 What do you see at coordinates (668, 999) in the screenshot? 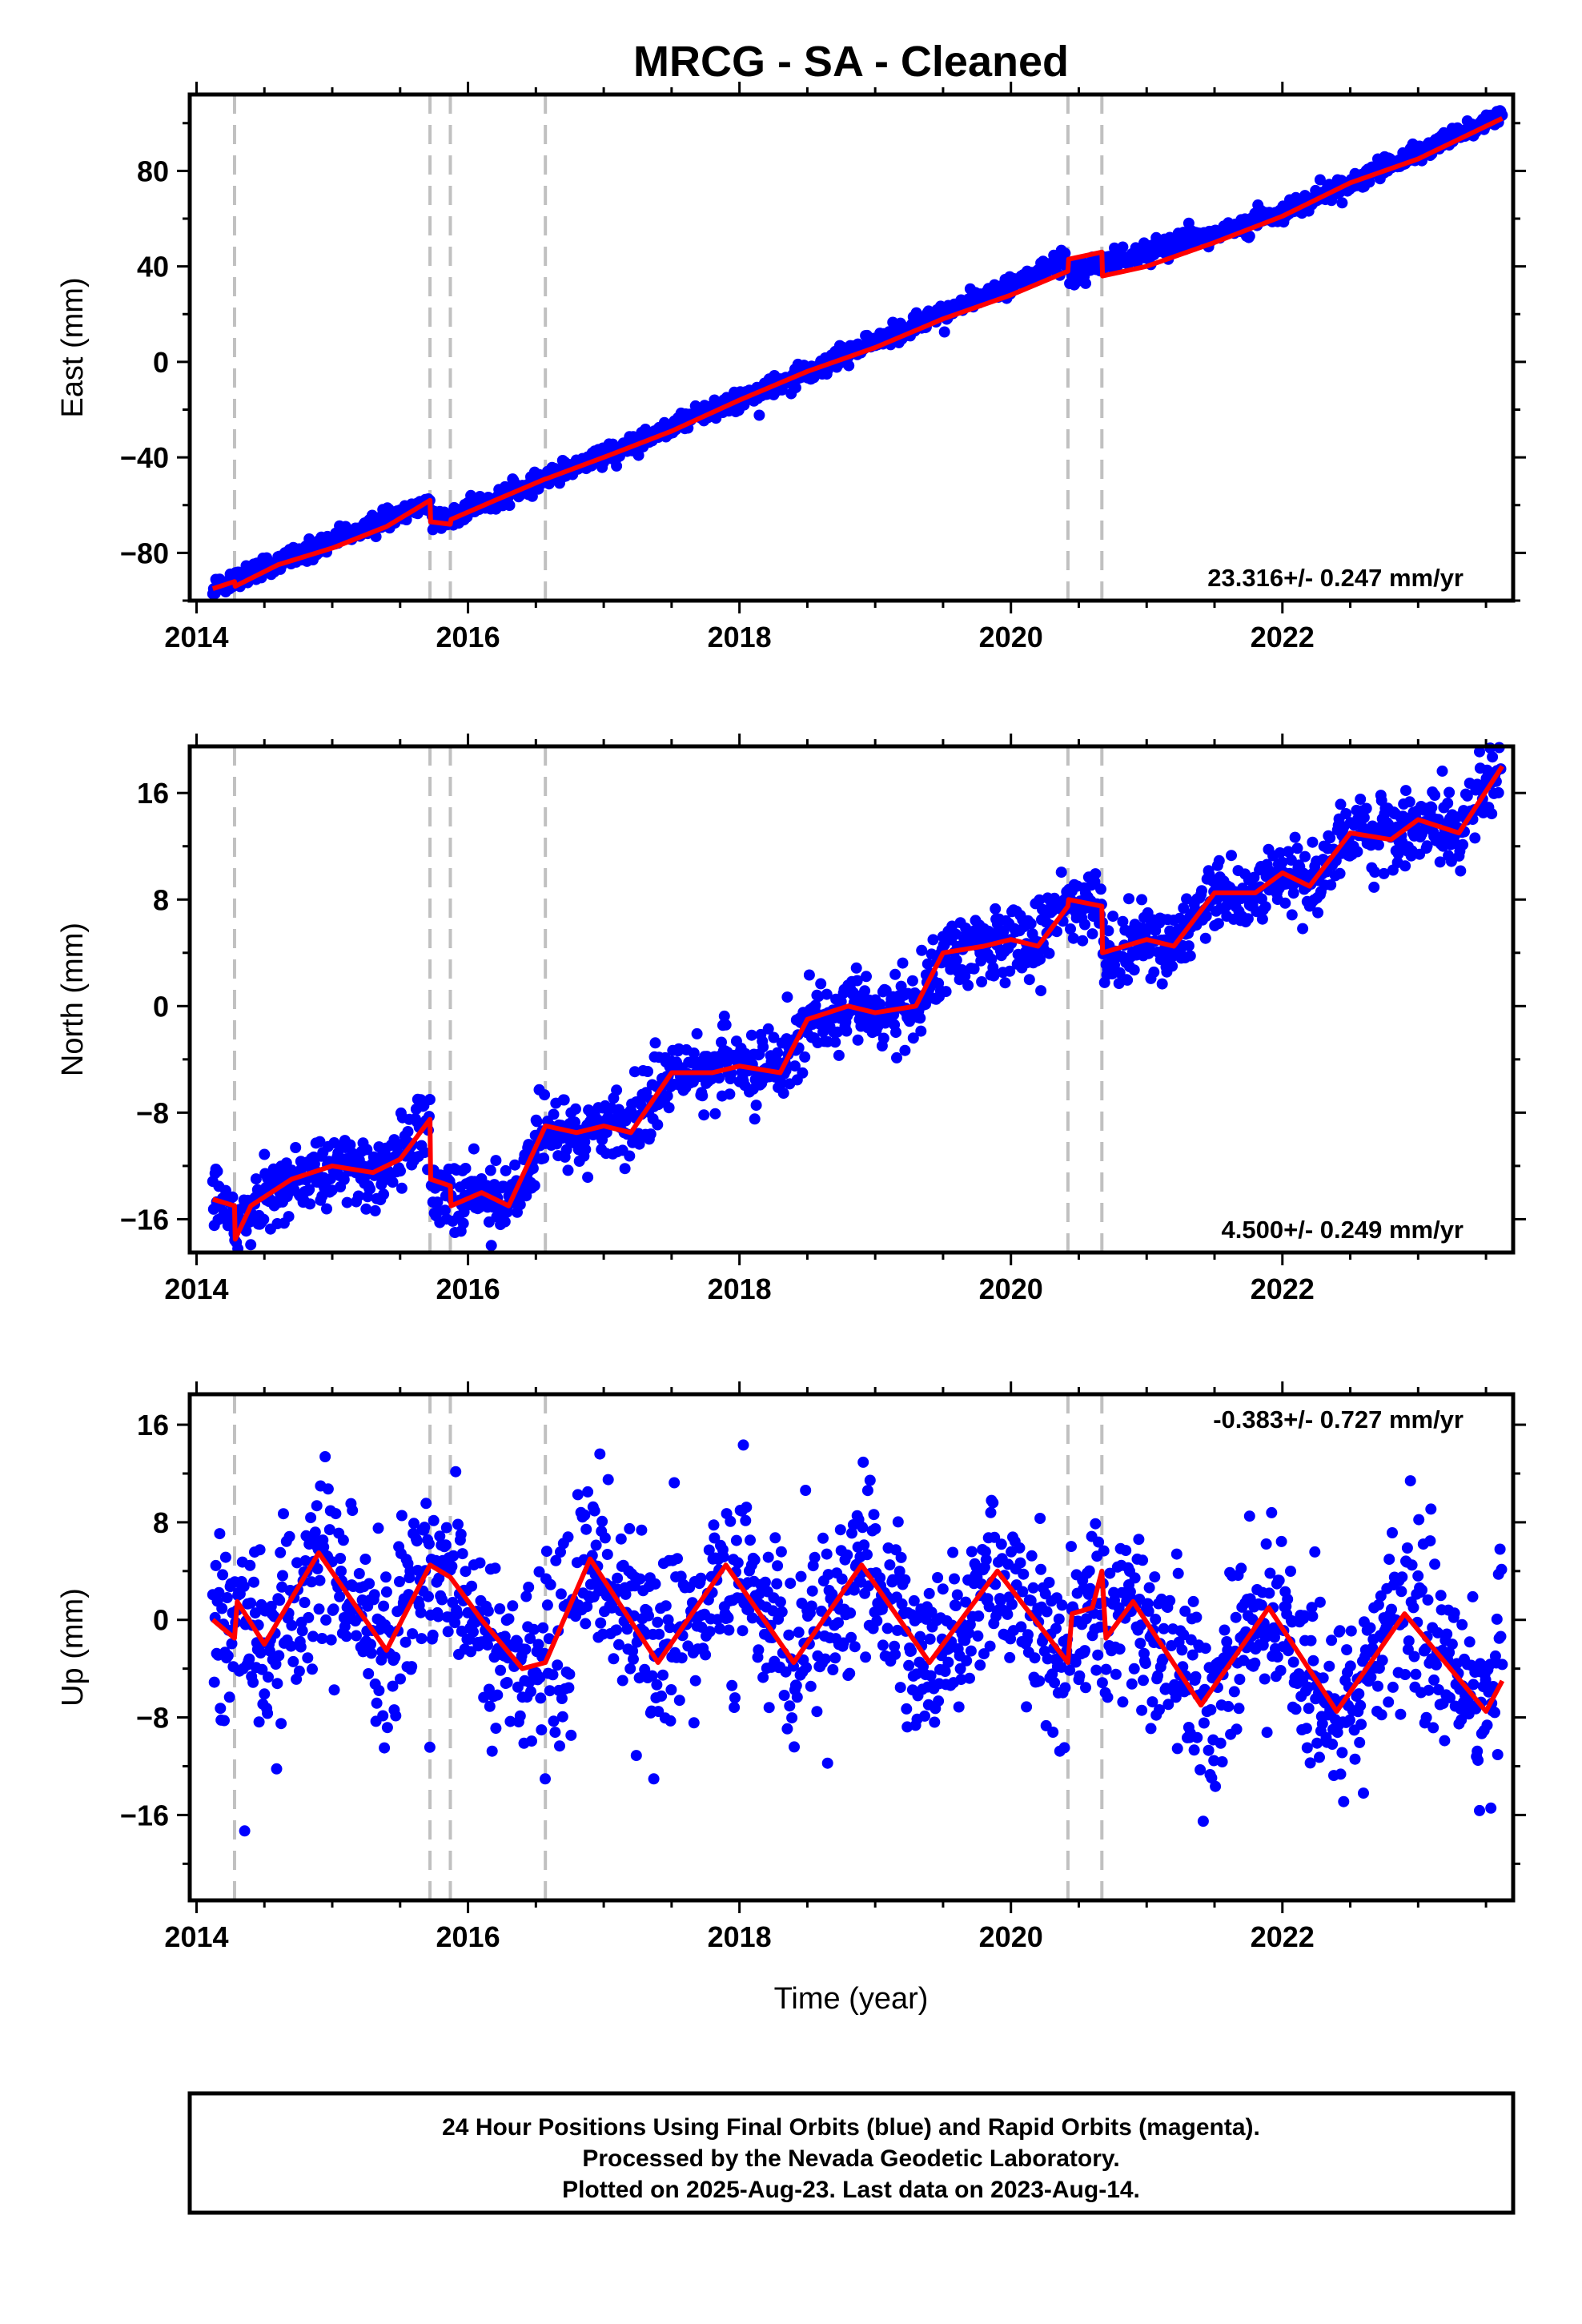
I see `north-step-lines` at bounding box center [668, 999].